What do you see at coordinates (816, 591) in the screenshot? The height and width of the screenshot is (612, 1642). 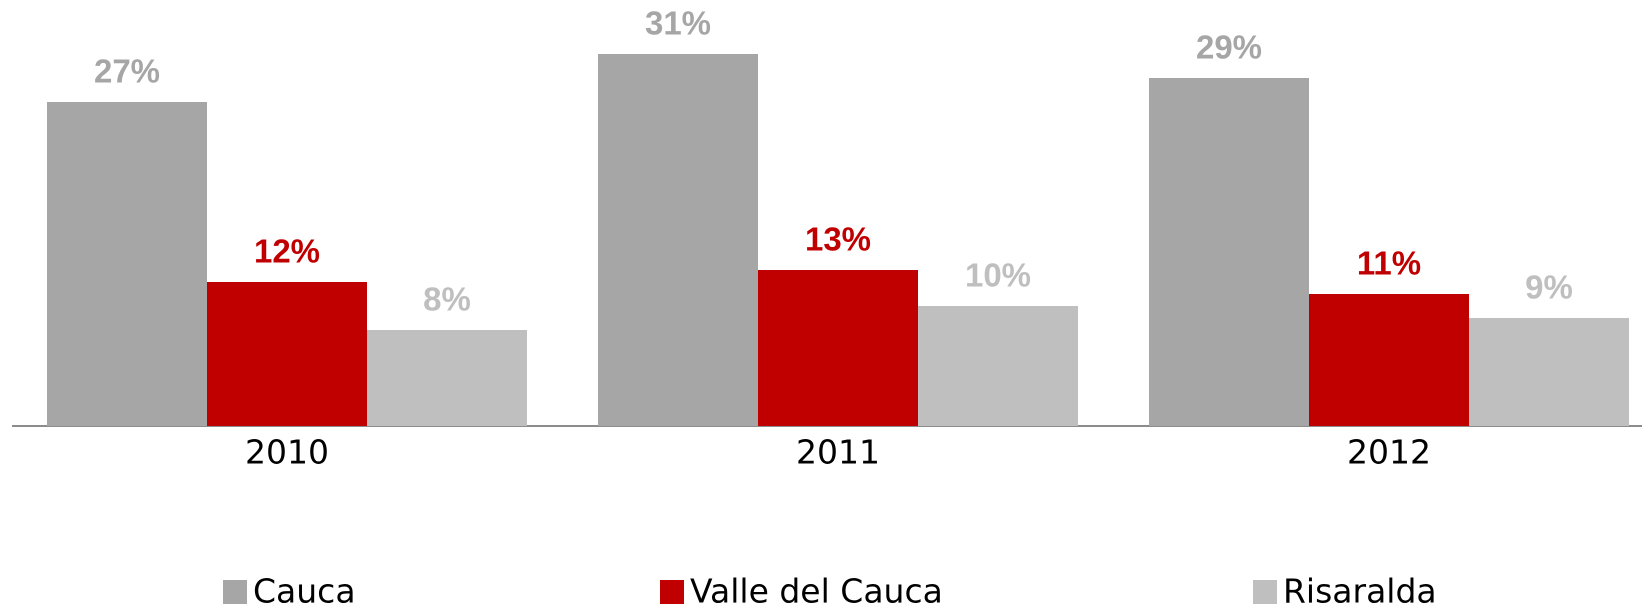 I see `legend-label: Valle del Cauca` at bounding box center [816, 591].